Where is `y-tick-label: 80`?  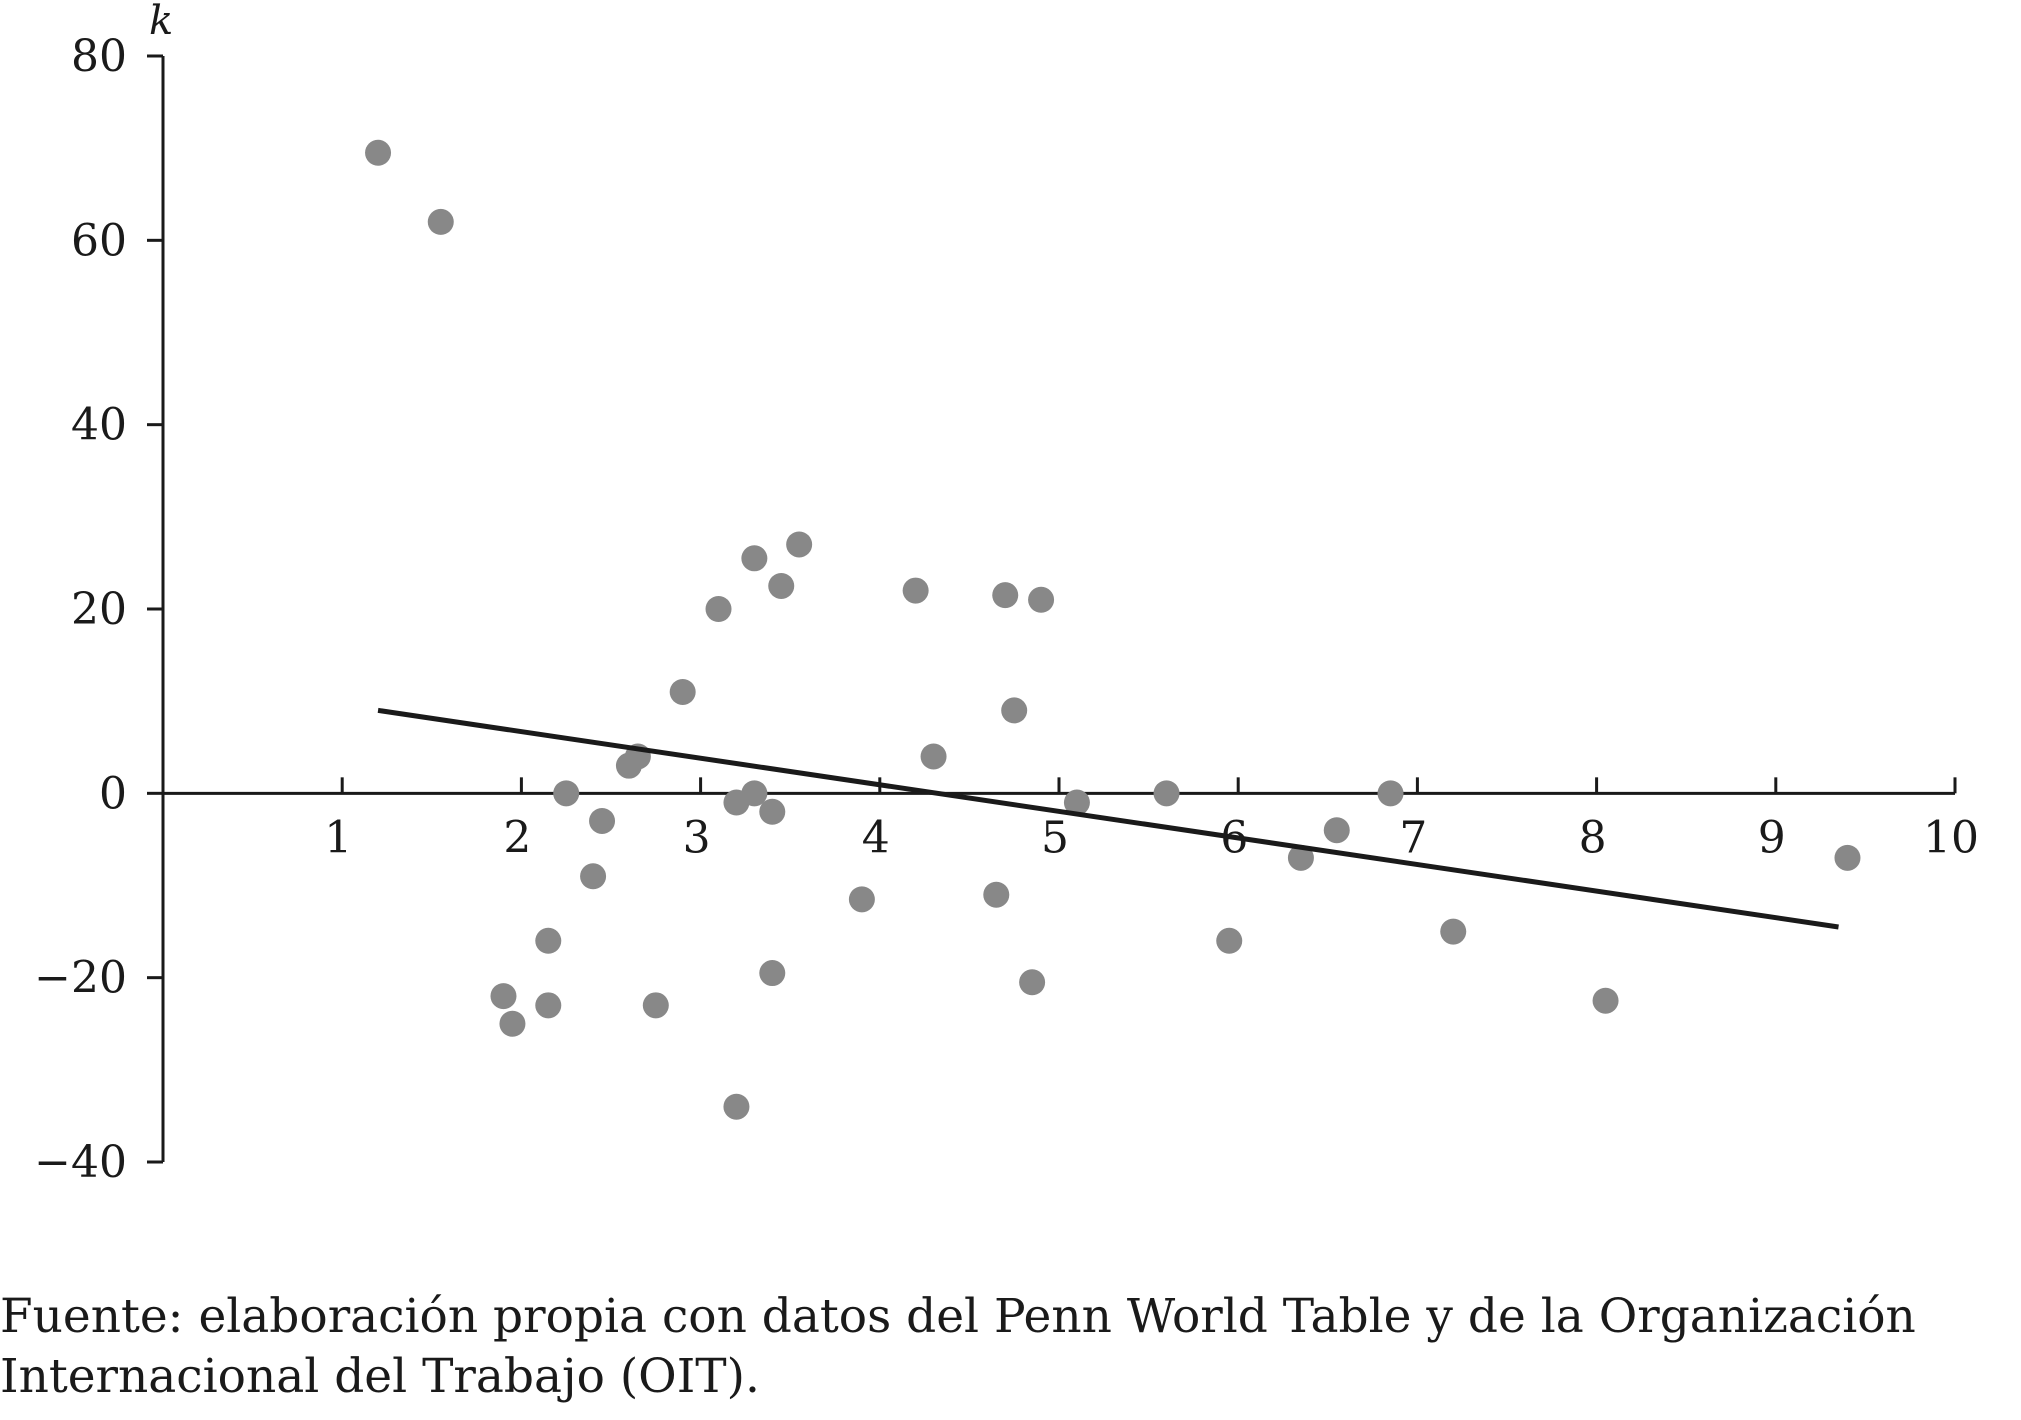 y-tick-label: 80 is located at coordinates (99, 56).